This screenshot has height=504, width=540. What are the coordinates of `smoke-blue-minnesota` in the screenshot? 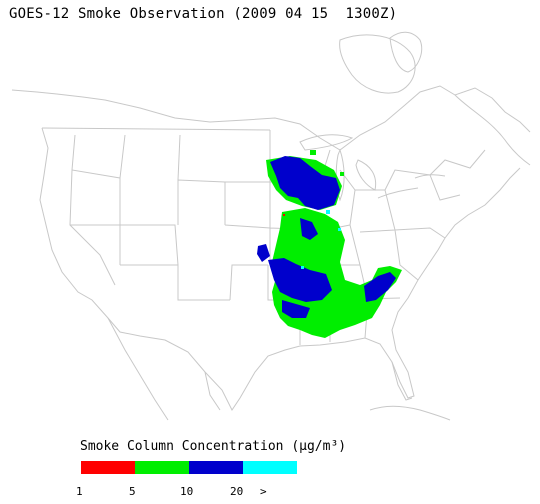 It's located at (305, 183).